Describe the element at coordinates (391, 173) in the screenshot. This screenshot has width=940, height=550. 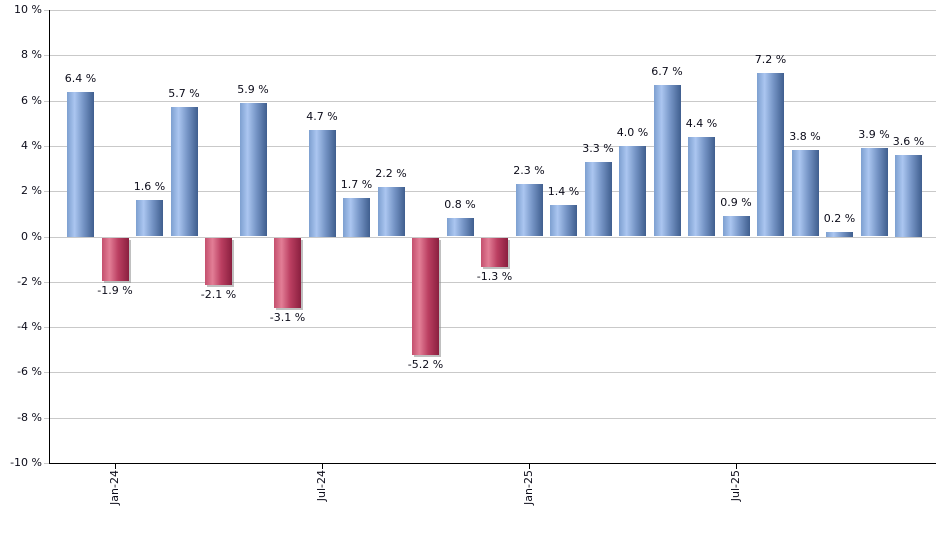
I see `bar-value-label: 2.2 %` at that location.